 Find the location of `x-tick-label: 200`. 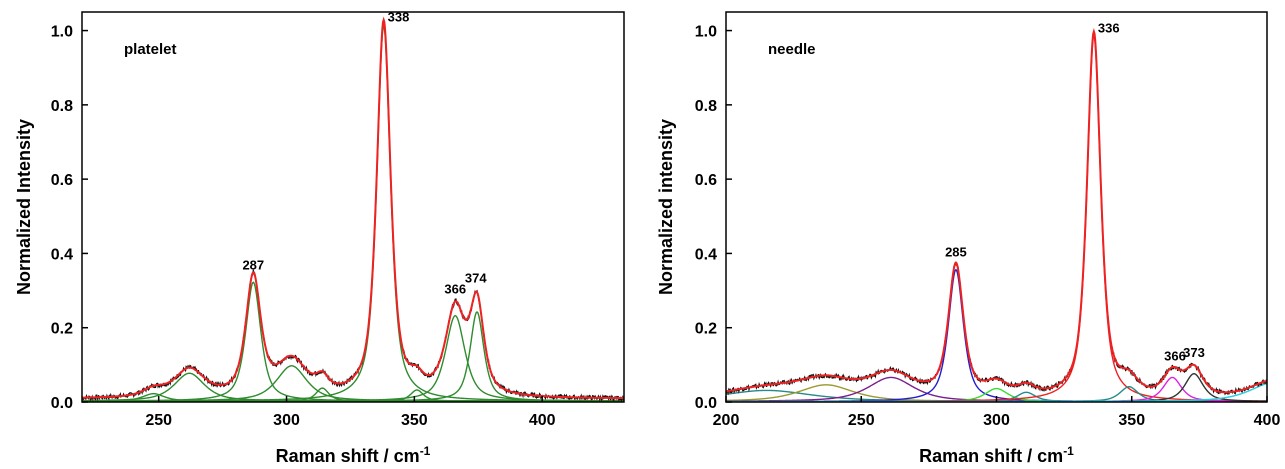

x-tick-label: 200 is located at coordinates (726, 420).